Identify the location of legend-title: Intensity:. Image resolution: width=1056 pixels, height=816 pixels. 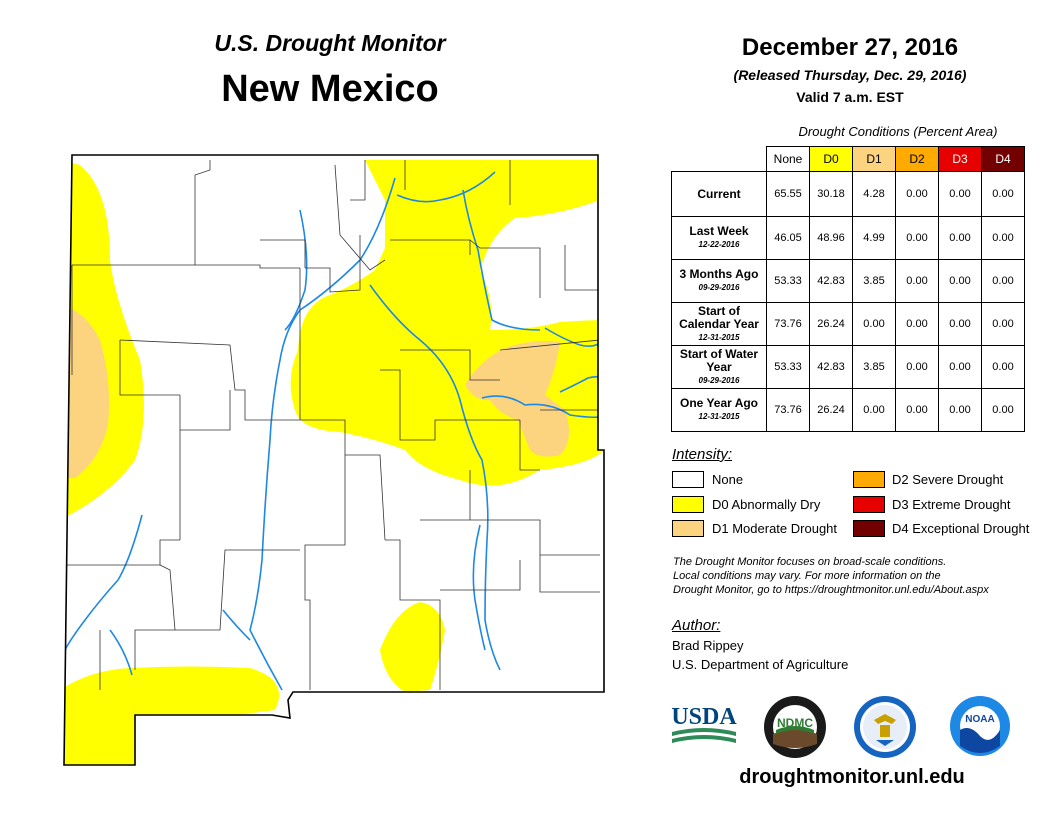
(702, 454).